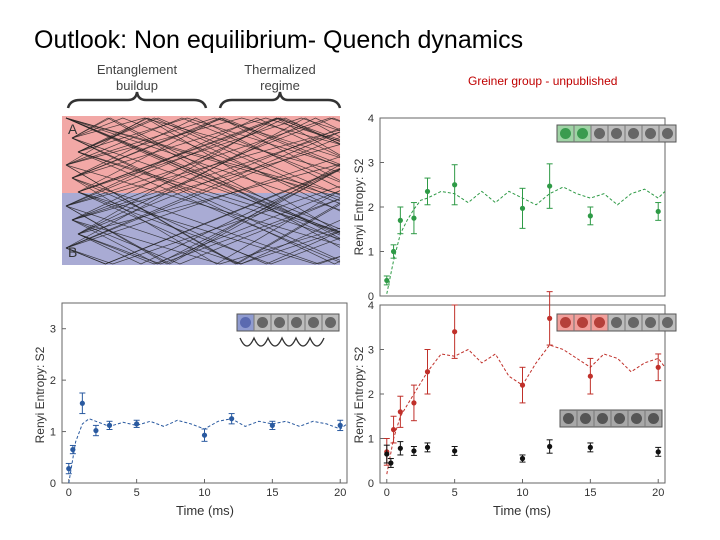 This screenshot has width=720, height=540. I want to click on region-a-label: A, so click(73, 129).